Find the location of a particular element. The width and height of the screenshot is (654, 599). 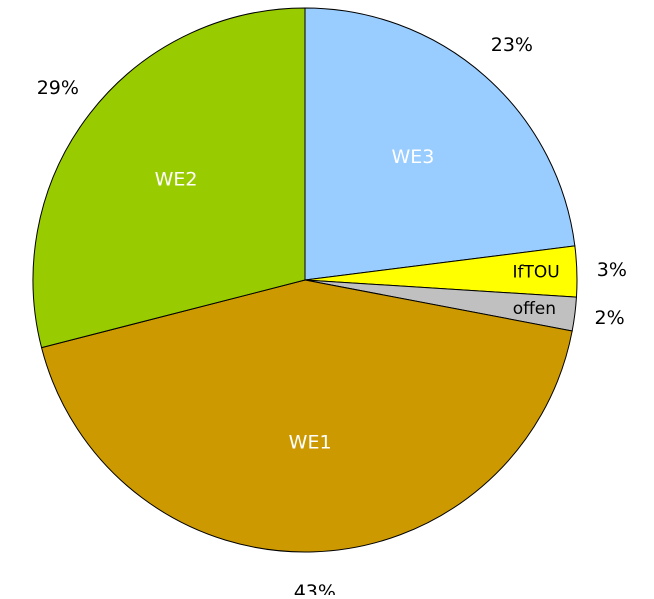

slice-label: WE2 is located at coordinates (176, 179).